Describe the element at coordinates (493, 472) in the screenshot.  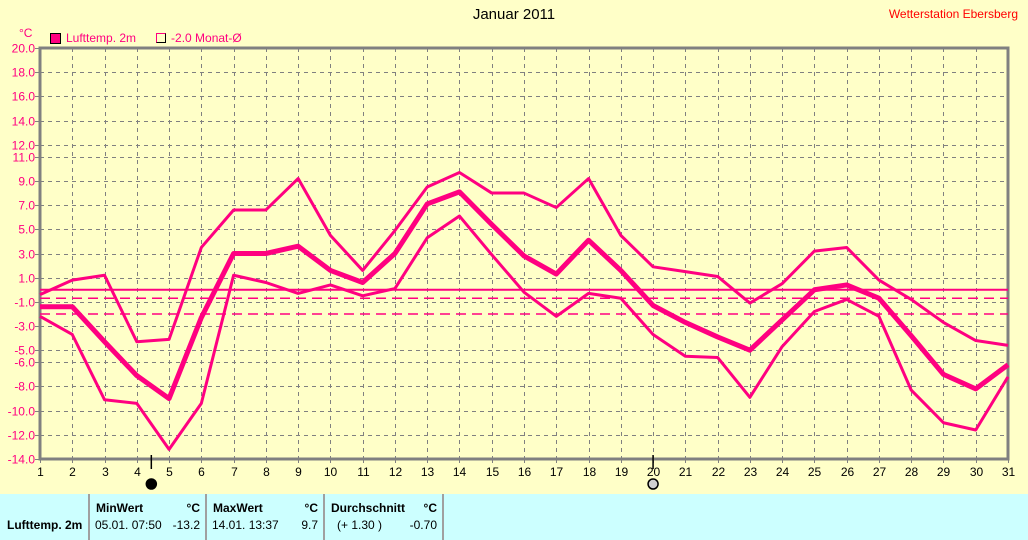
I see `x-tick-label: 15` at that location.